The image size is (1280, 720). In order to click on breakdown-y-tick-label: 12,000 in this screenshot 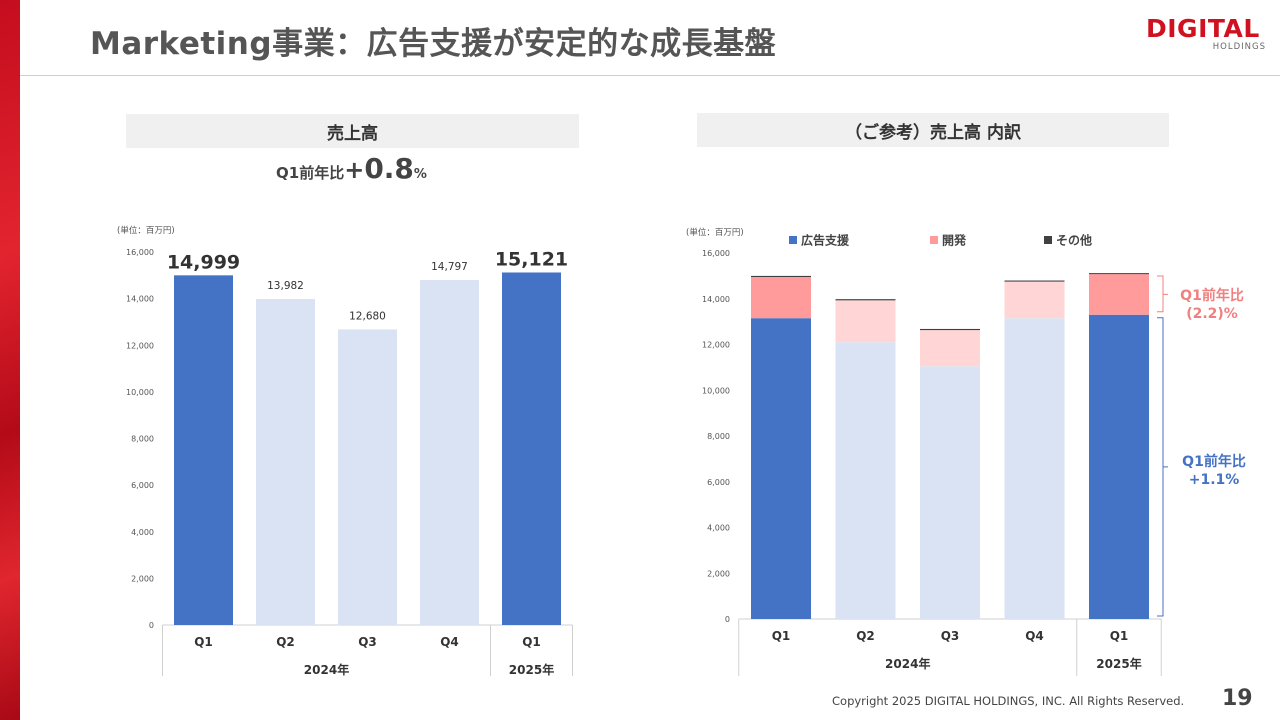, I will do `click(716, 345)`.